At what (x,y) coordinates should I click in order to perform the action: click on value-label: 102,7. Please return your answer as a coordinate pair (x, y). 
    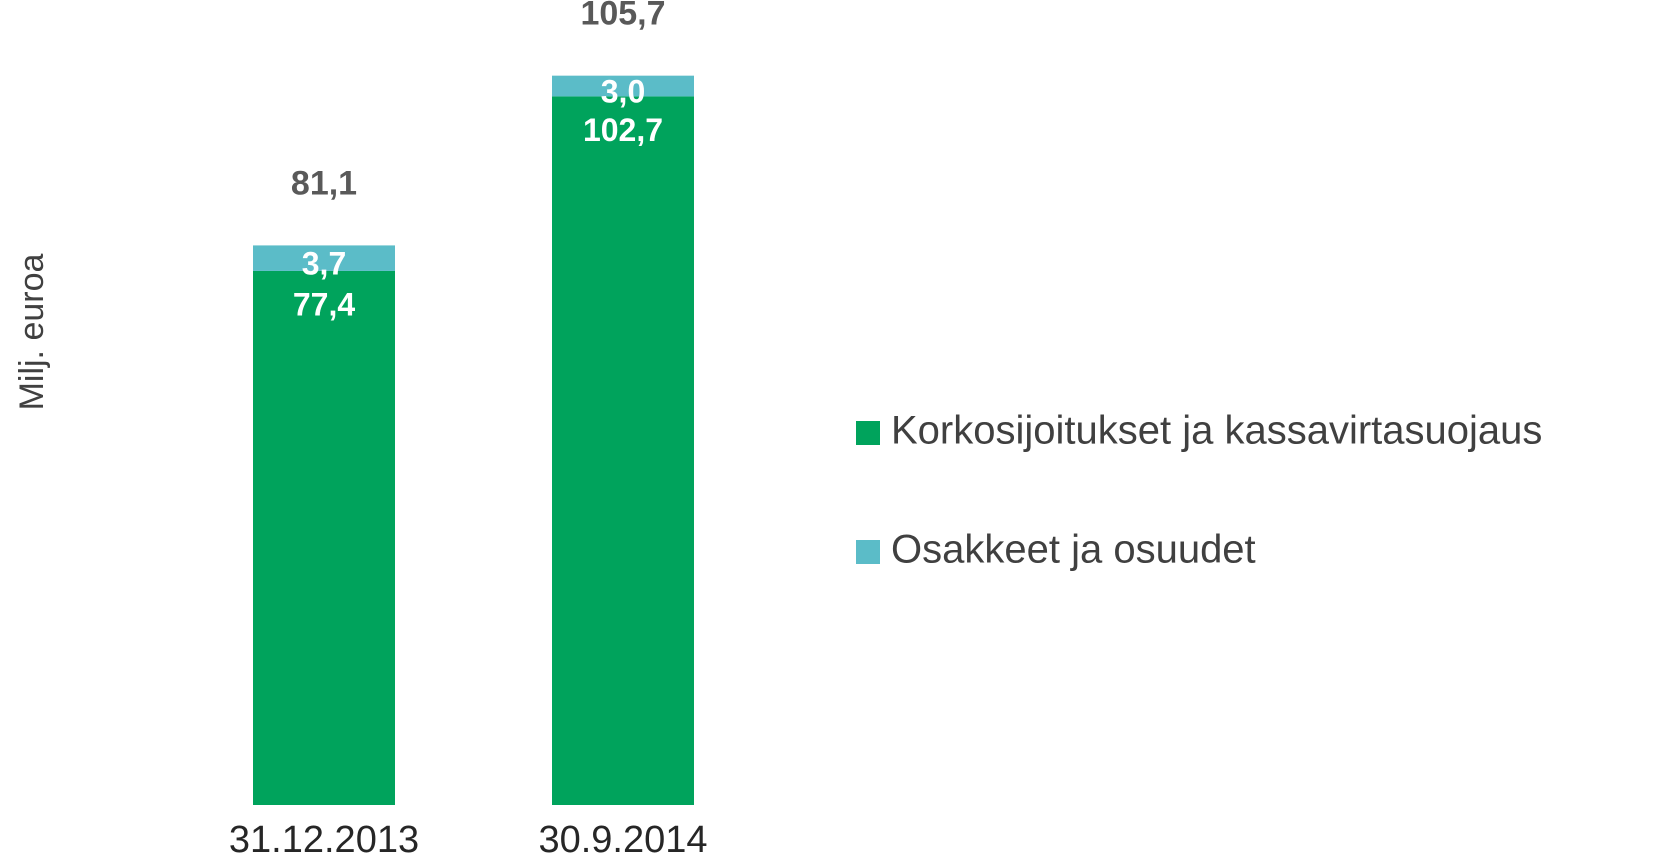
    Looking at the image, I should click on (623, 130).